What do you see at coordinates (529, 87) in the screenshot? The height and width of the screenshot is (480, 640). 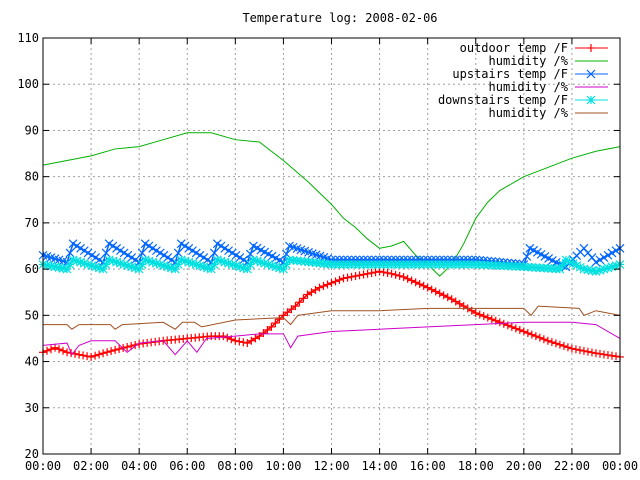 I see `legend-label: humidity /%` at bounding box center [529, 87].